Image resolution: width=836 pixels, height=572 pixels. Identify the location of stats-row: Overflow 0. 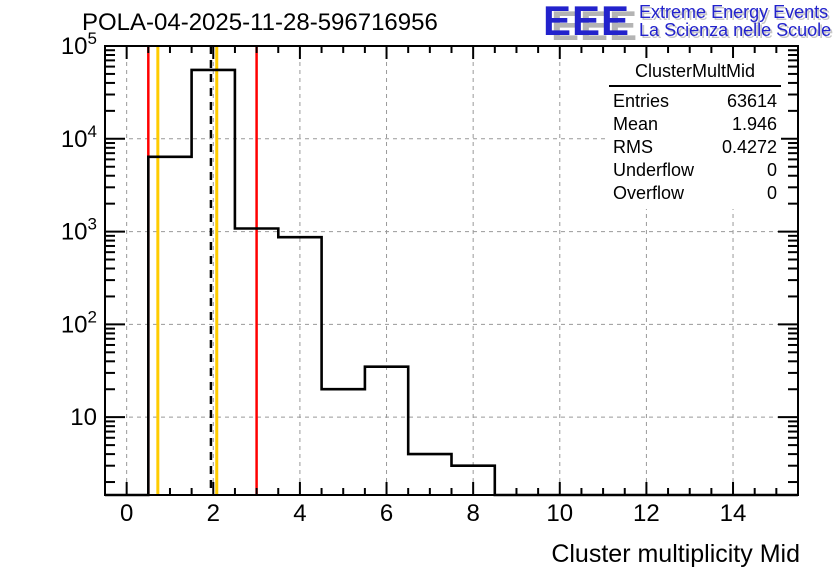
(695, 193).